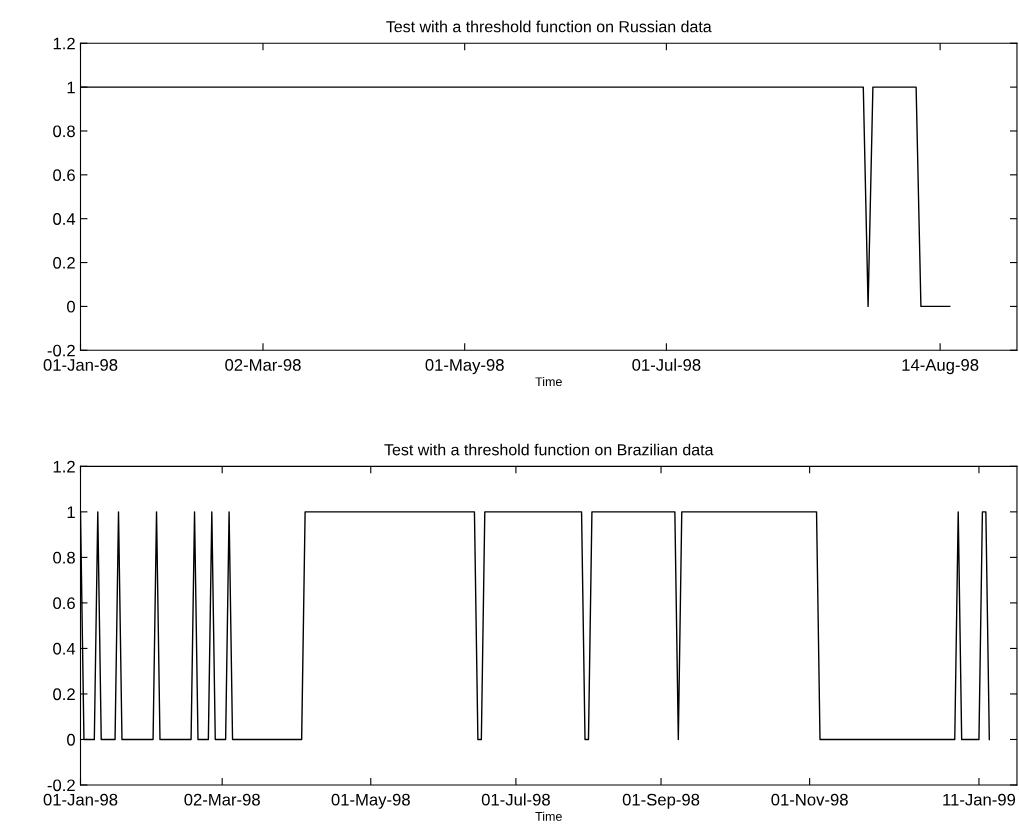  Describe the element at coordinates (979, 799) in the screenshot. I see `x-tick-label: 11-Jan-99` at that location.